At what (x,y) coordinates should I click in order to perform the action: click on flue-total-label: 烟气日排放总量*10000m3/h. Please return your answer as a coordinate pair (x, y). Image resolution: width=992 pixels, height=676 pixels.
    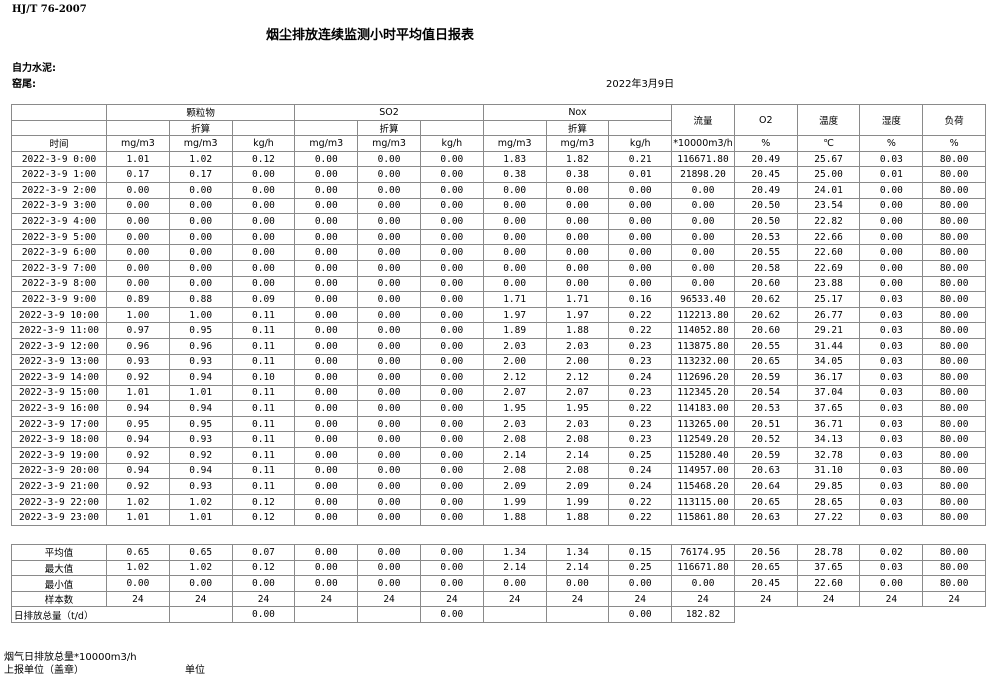
    Looking at the image, I should click on (70, 657).